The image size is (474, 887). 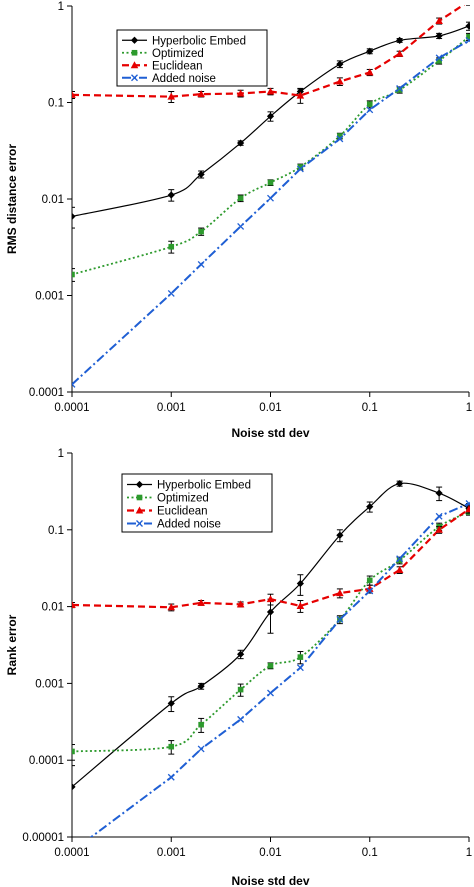 I want to click on chart-2-y-tick-label: 0.1, so click(x=56, y=531).